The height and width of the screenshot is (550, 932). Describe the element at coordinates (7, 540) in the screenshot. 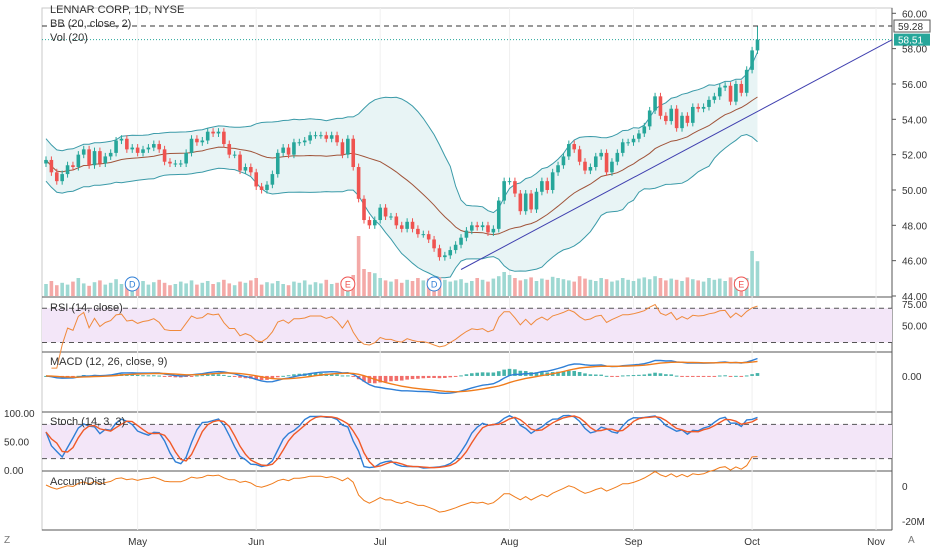

I see `timezone-button: Z` at that location.